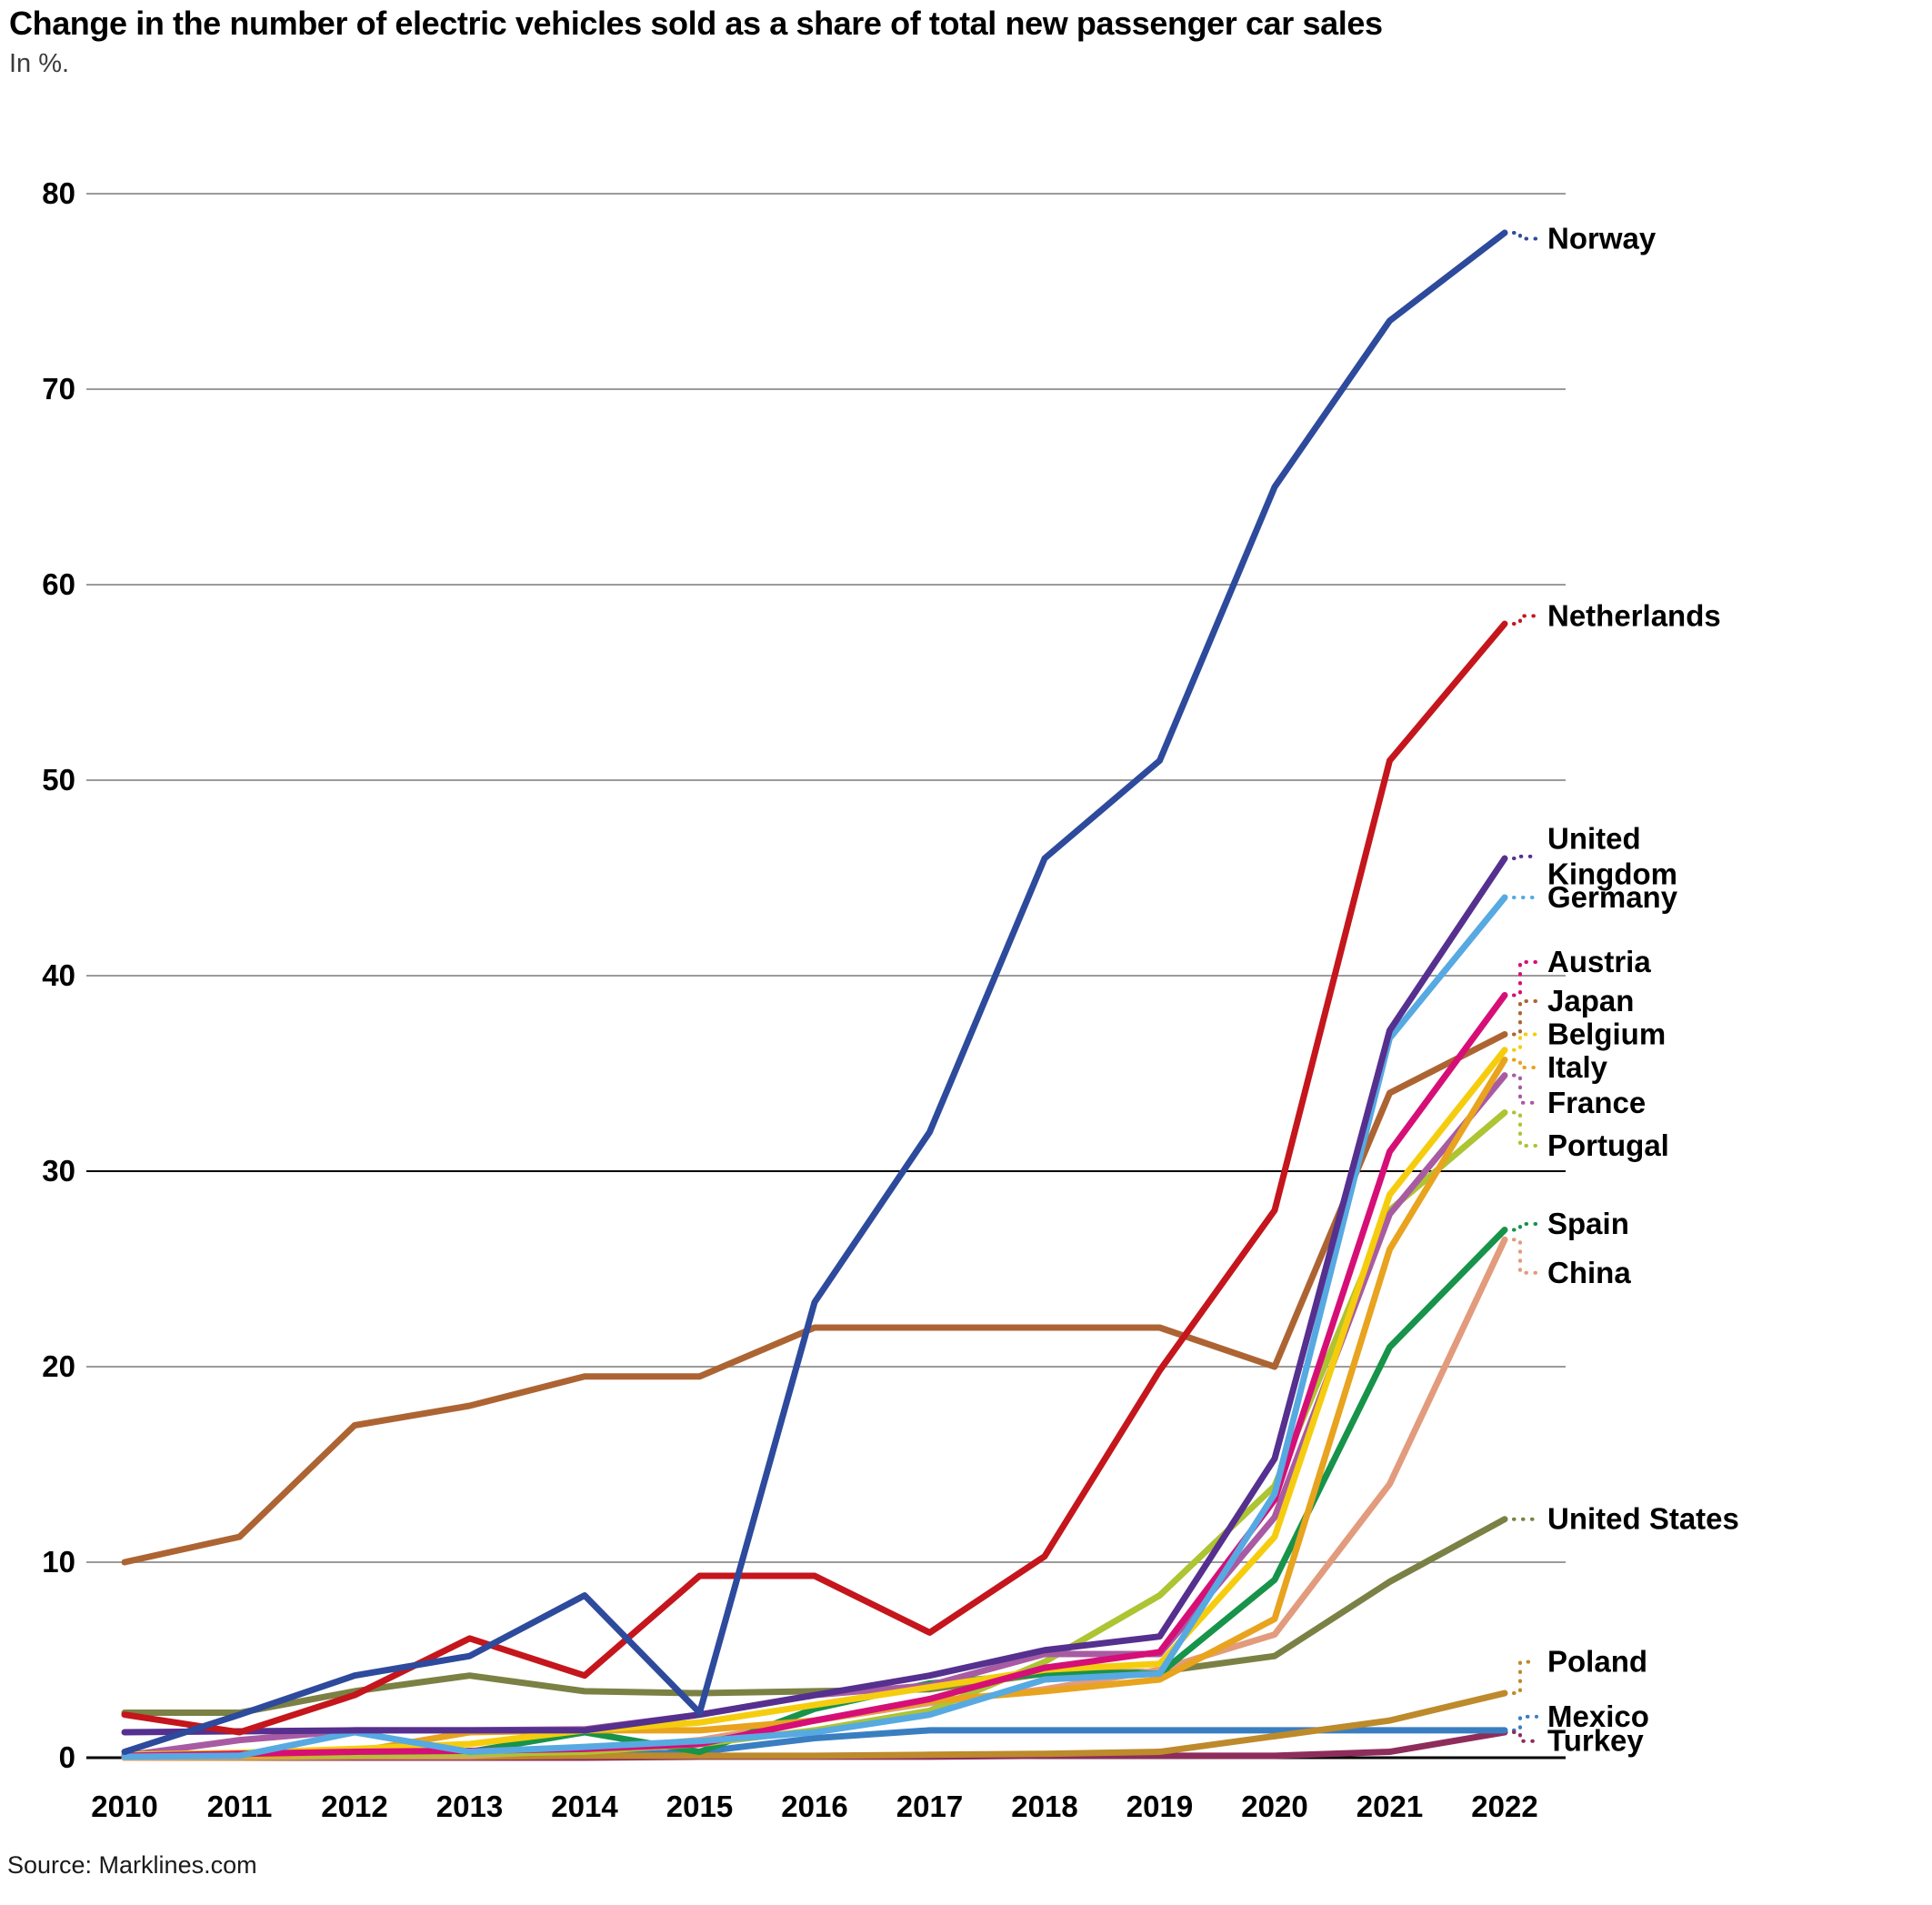 Image resolution: width=1932 pixels, height=1905 pixels. What do you see at coordinates (240, 1806) in the screenshot?
I see `x-tick-label-2011: 2011` at bounding box center [240, 1806].